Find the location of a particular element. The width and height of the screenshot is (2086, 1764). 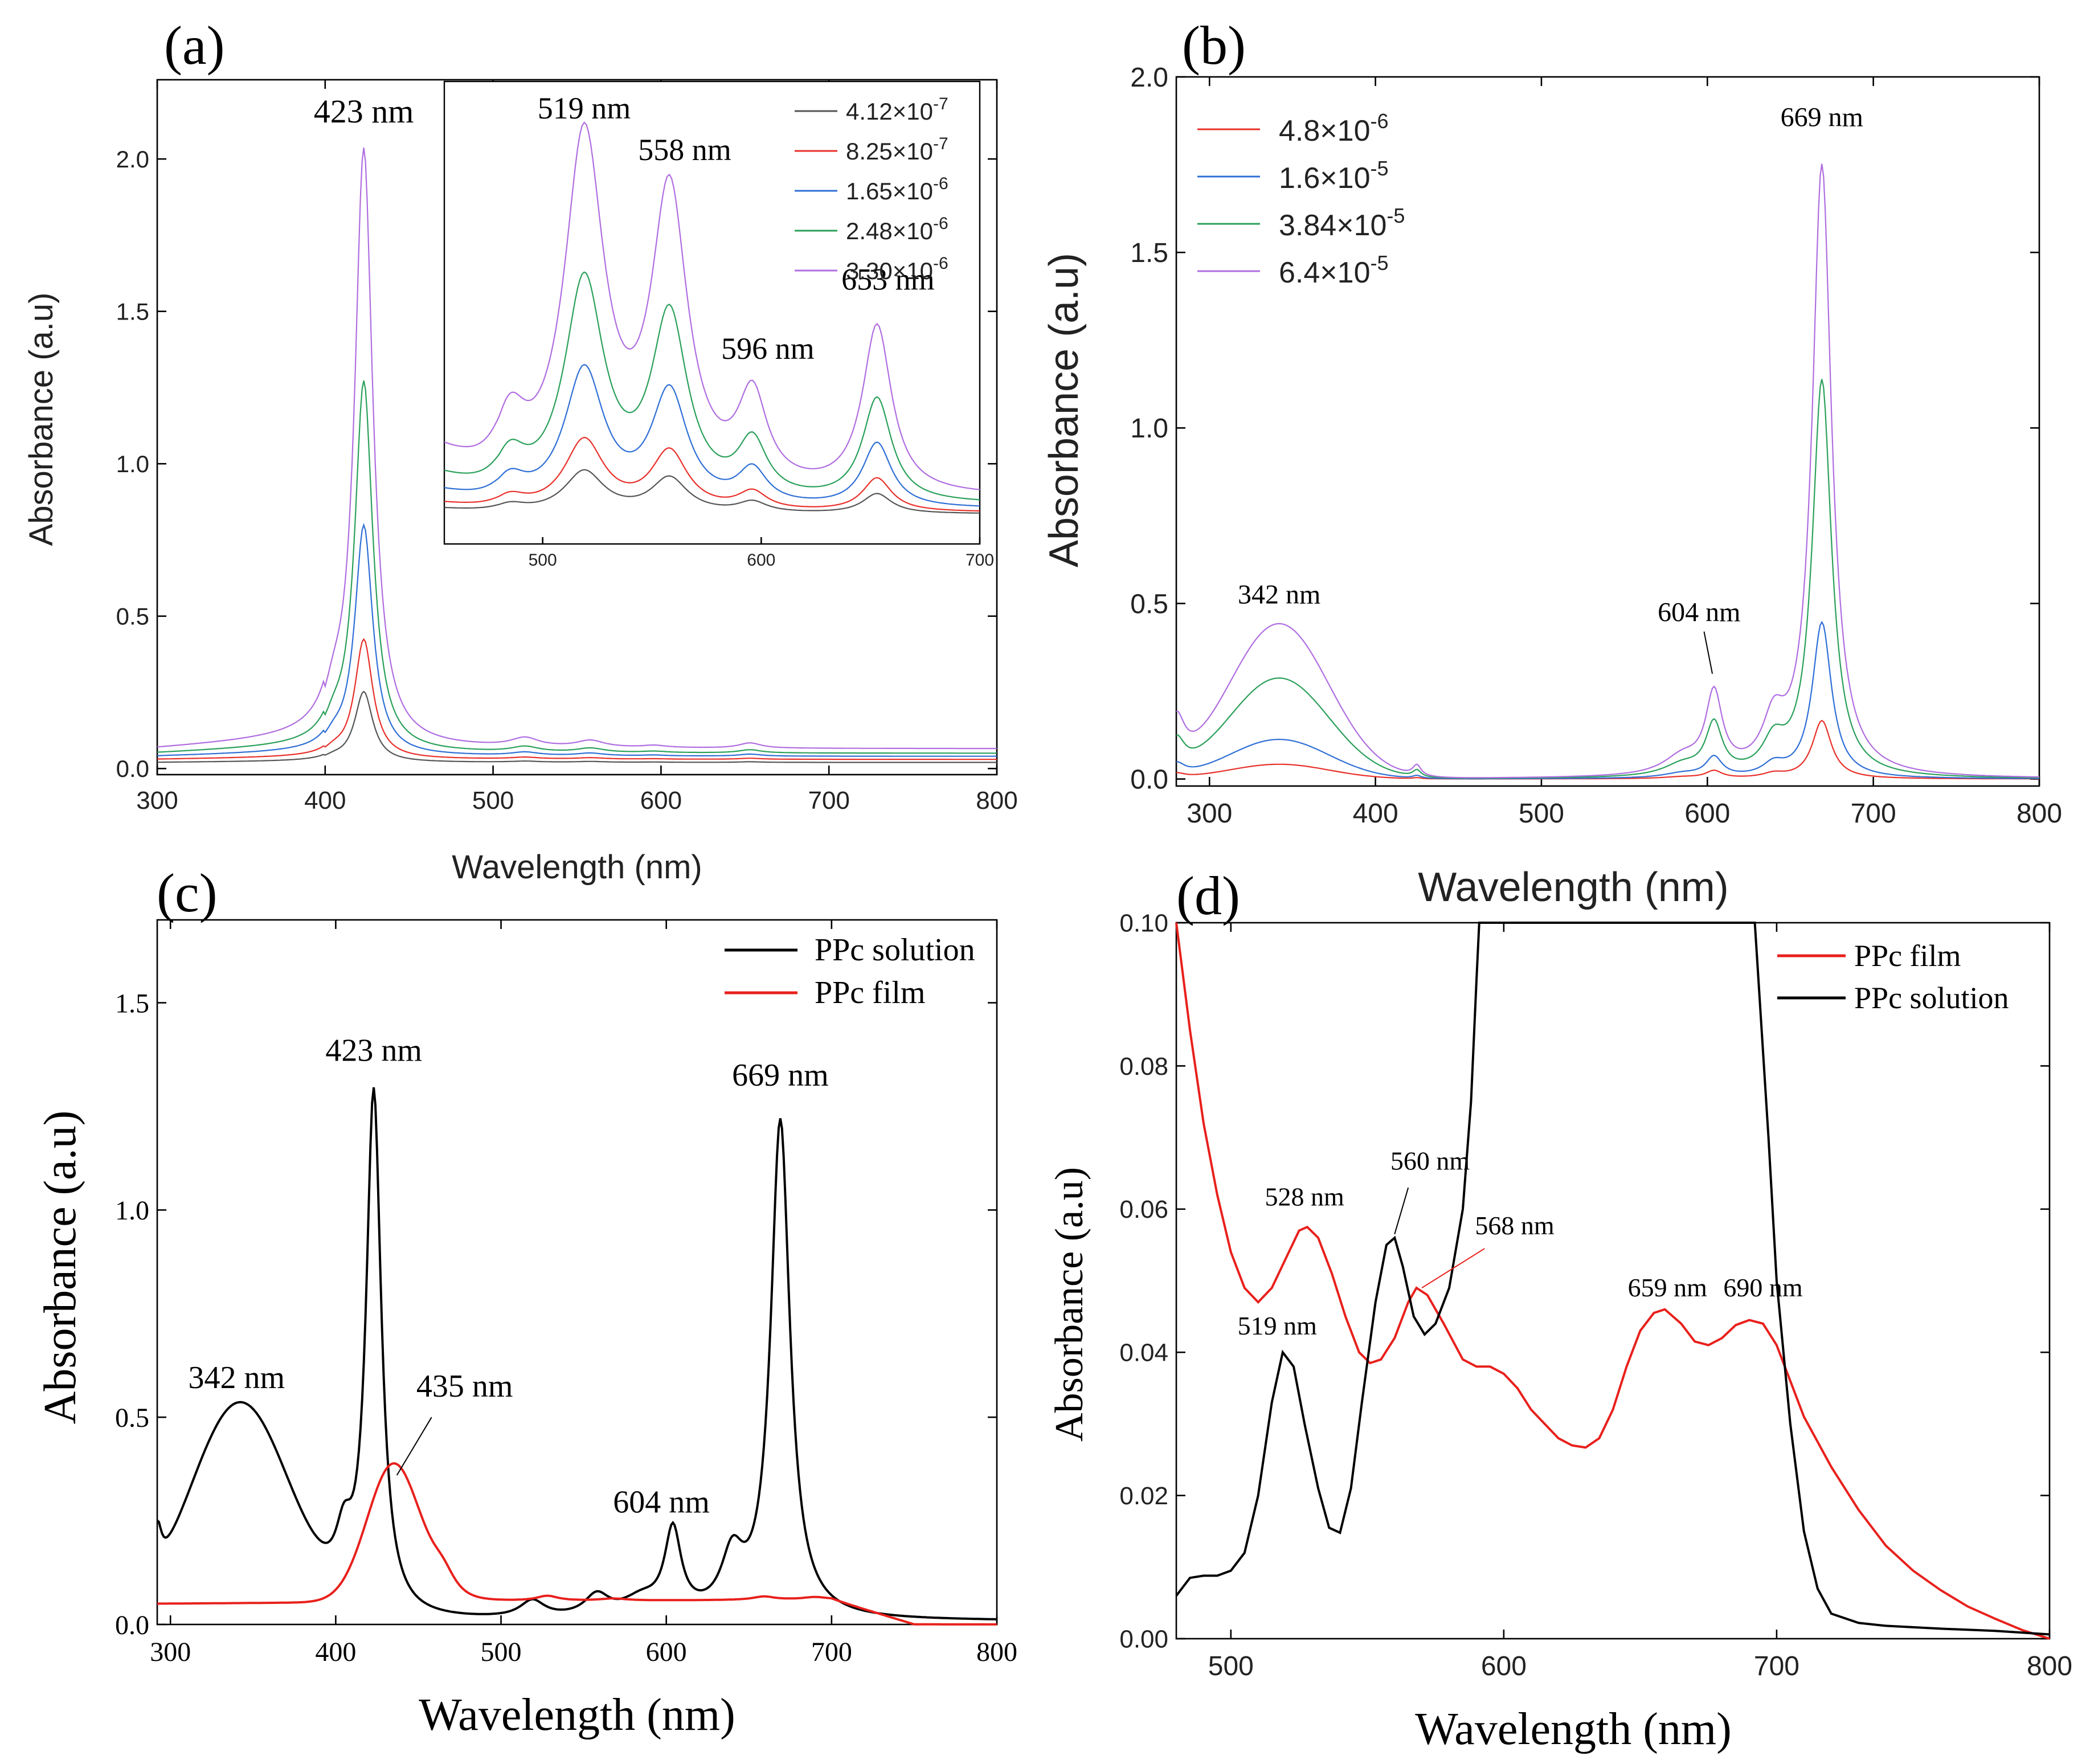

peak-annotation: 690 nm is located at coordinates (1763, 1287).